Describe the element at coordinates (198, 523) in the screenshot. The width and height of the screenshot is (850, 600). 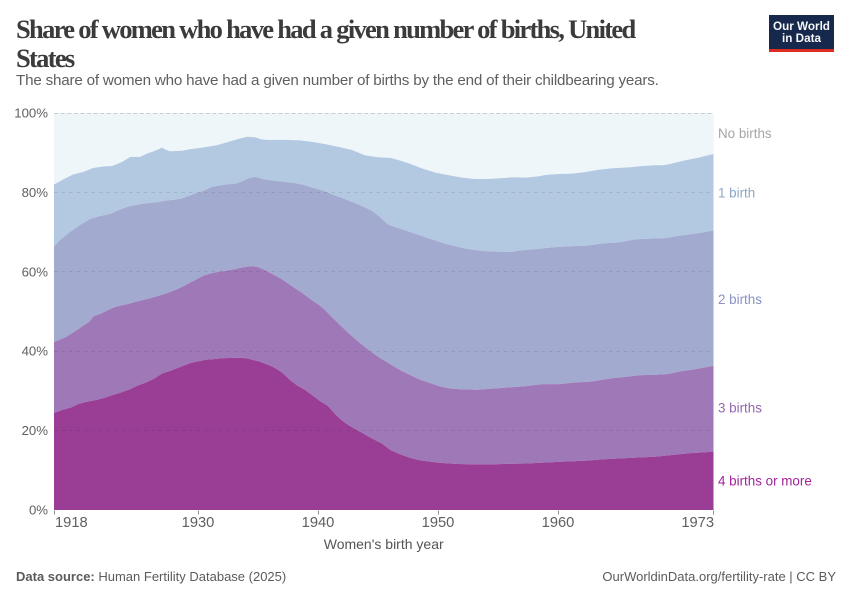
I see `svg-text: 1930` at that location.